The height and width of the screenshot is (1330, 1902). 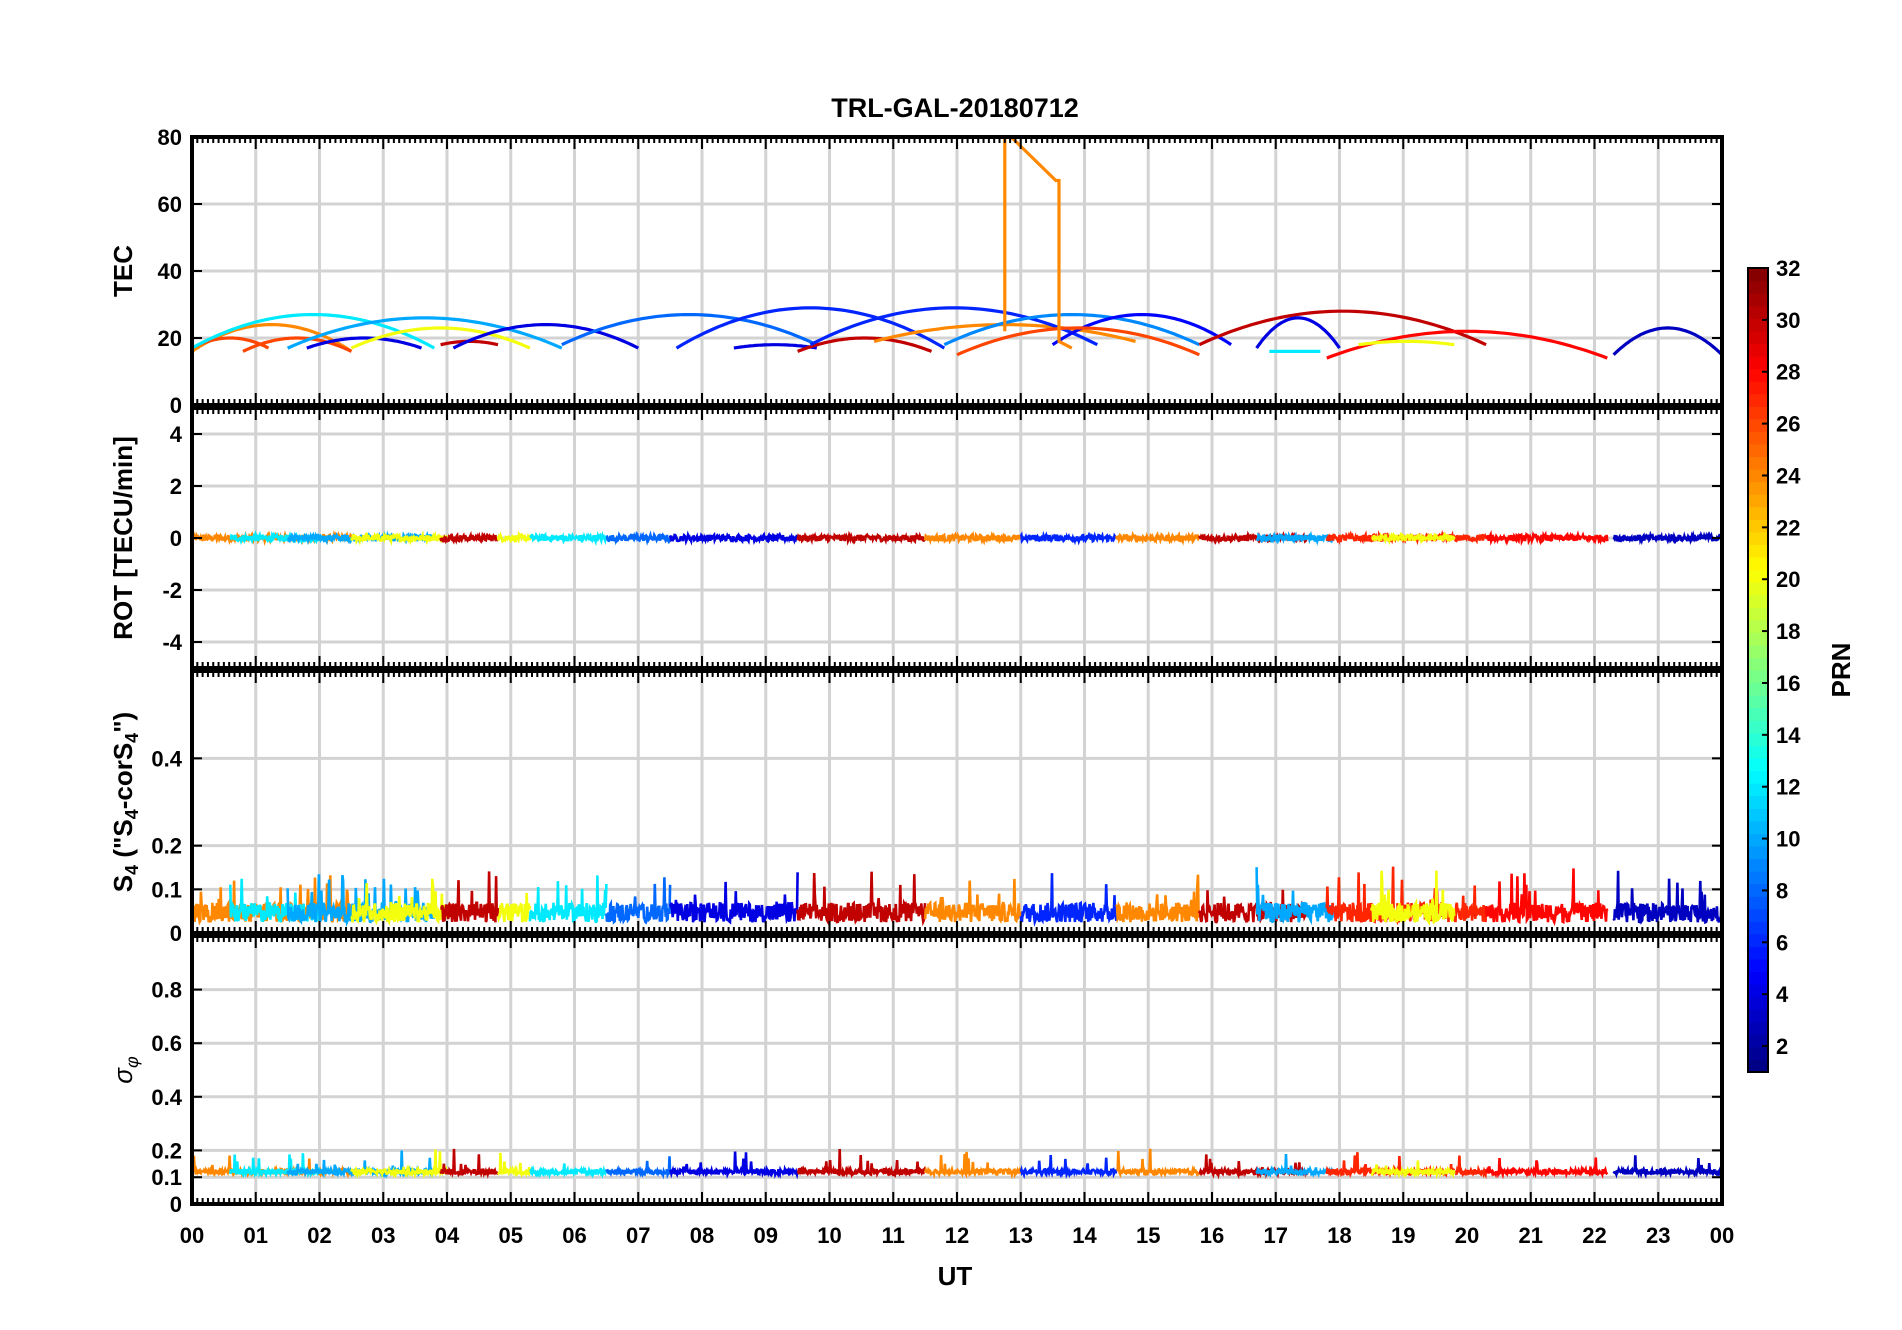 What do you see at coordinates (1782, 890) in the screenshot?
I see `colorbar-tick-label: 8` at bounding box center [1782, 890].